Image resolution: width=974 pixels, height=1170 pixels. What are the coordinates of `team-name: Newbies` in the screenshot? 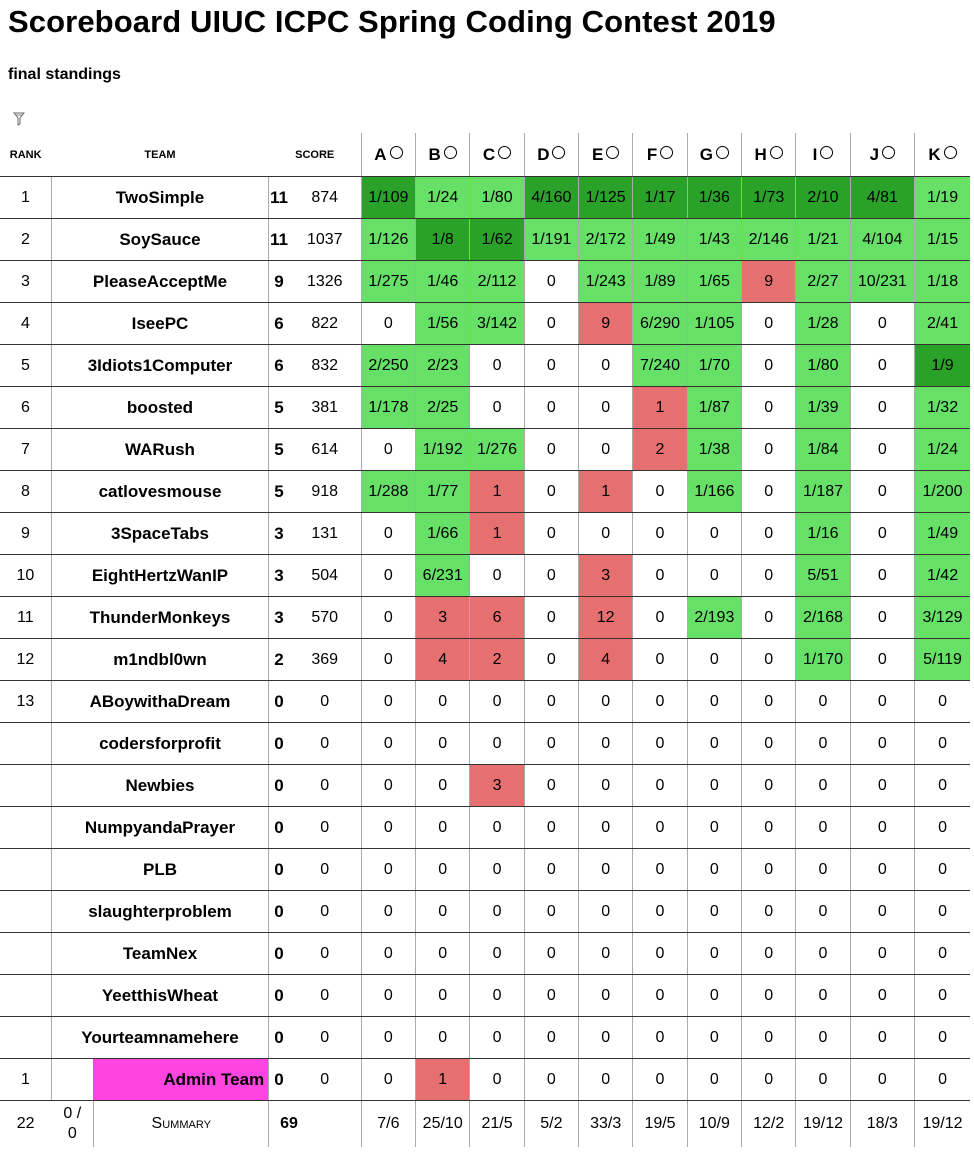 It's located at (159, 785).